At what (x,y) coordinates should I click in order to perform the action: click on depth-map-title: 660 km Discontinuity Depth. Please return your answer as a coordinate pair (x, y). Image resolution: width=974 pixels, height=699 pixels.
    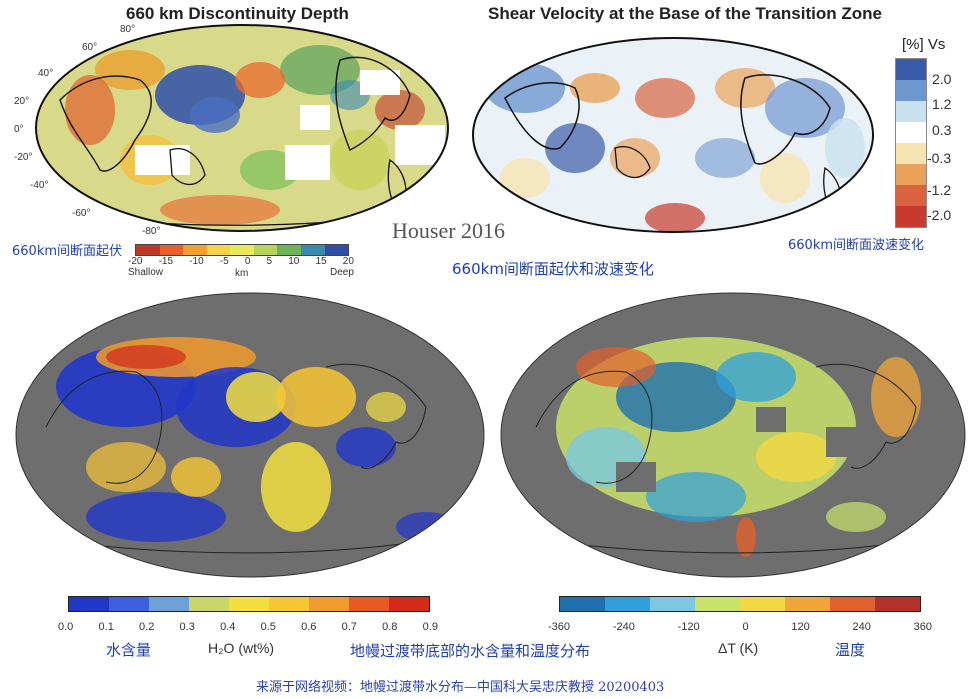
    Looking at the image, I should click on (237, 13).